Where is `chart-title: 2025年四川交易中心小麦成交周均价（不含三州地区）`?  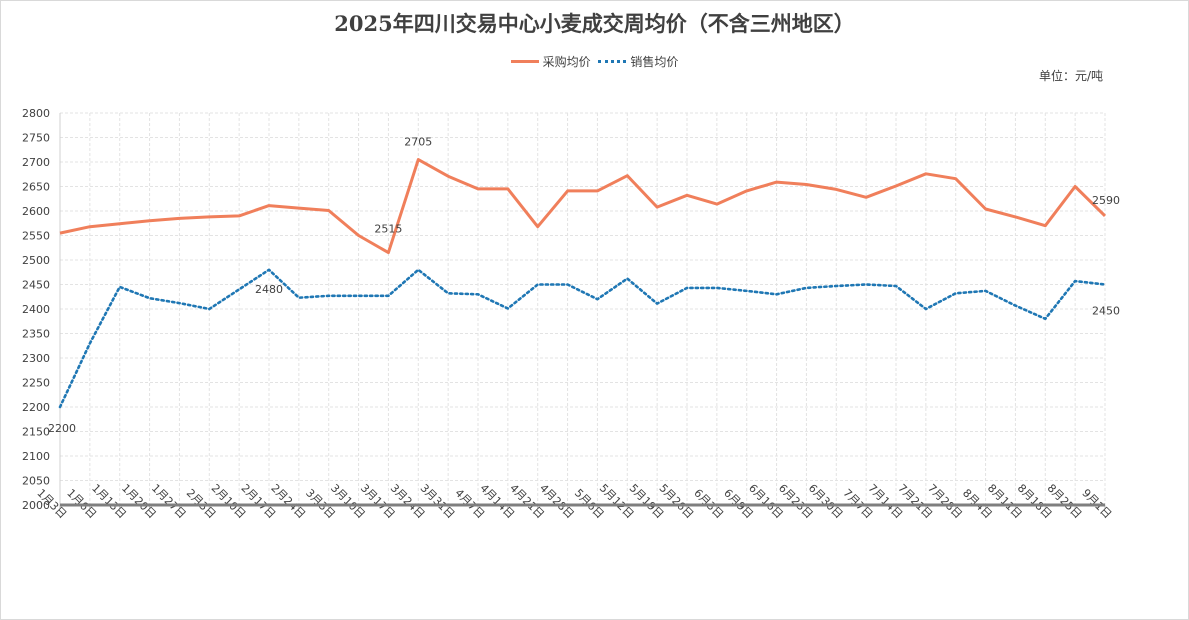 chart-title: 2025年四川交易中心小麦成交周均价（不含三州地区） is located at coordinates (594, 23).